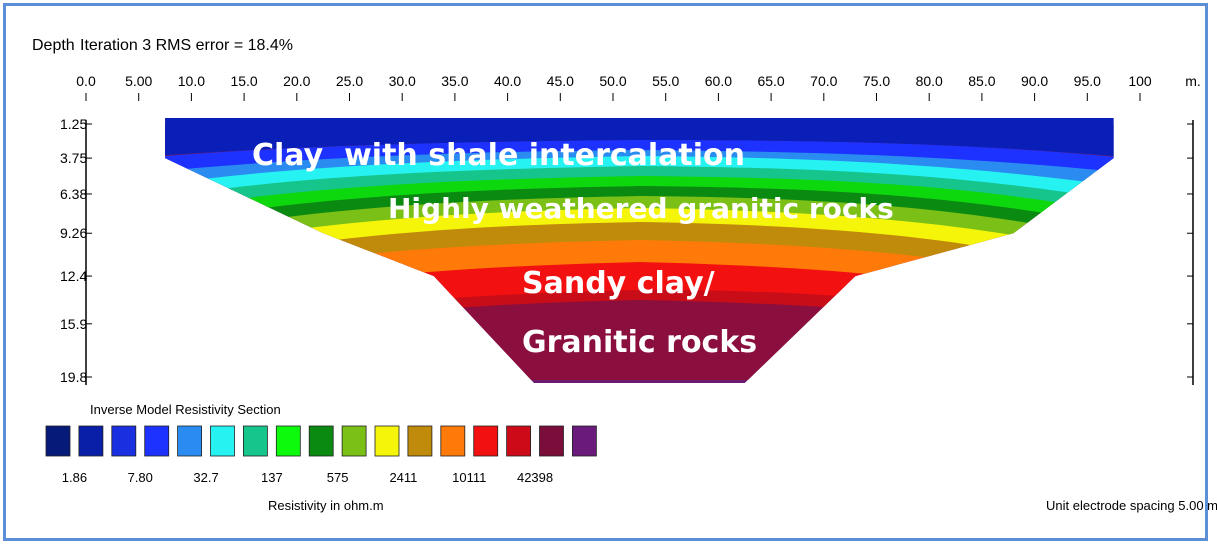 Image resolution: width=1217 pixels, height=550 pixels. I want to click on layer-label-sandy-clay: Sandy clay/, so click(618, 283).